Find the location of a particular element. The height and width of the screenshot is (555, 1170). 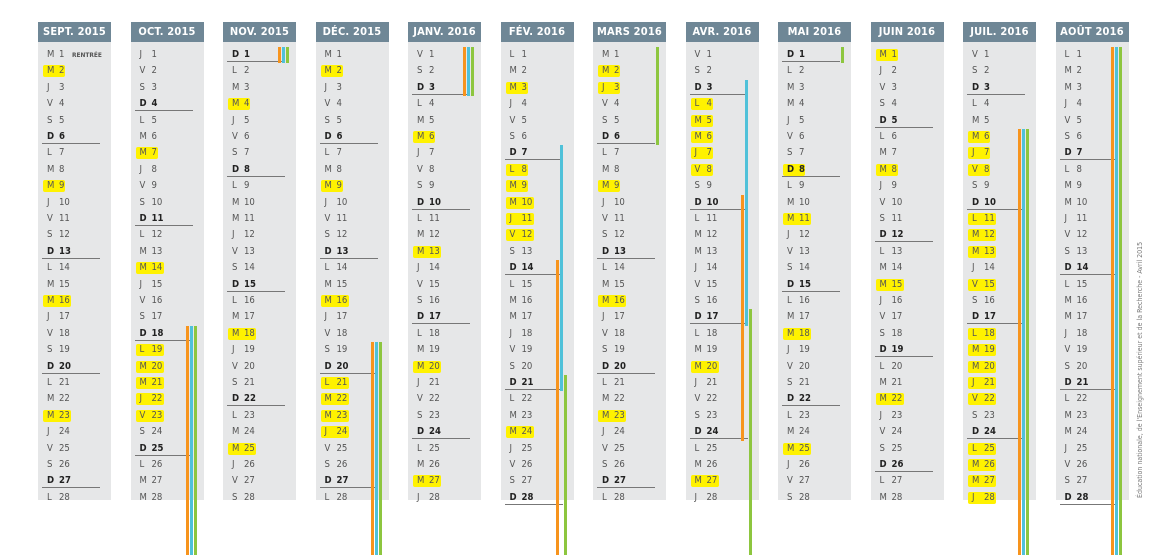

day-number: 11 is located at coordinates (342, 218).